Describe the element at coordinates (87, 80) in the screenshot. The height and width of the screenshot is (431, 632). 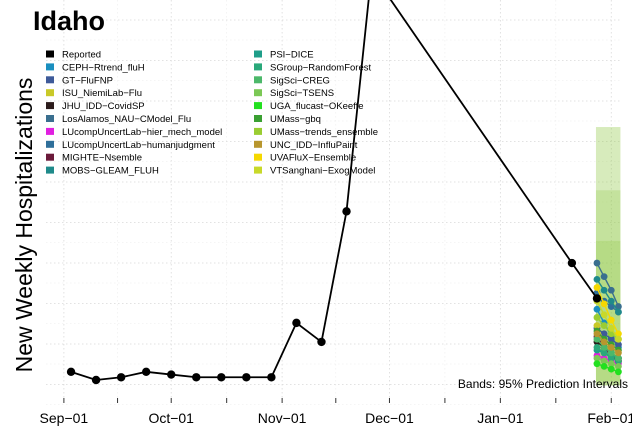
I see `legend-label: GT−FluFNP` at that location.